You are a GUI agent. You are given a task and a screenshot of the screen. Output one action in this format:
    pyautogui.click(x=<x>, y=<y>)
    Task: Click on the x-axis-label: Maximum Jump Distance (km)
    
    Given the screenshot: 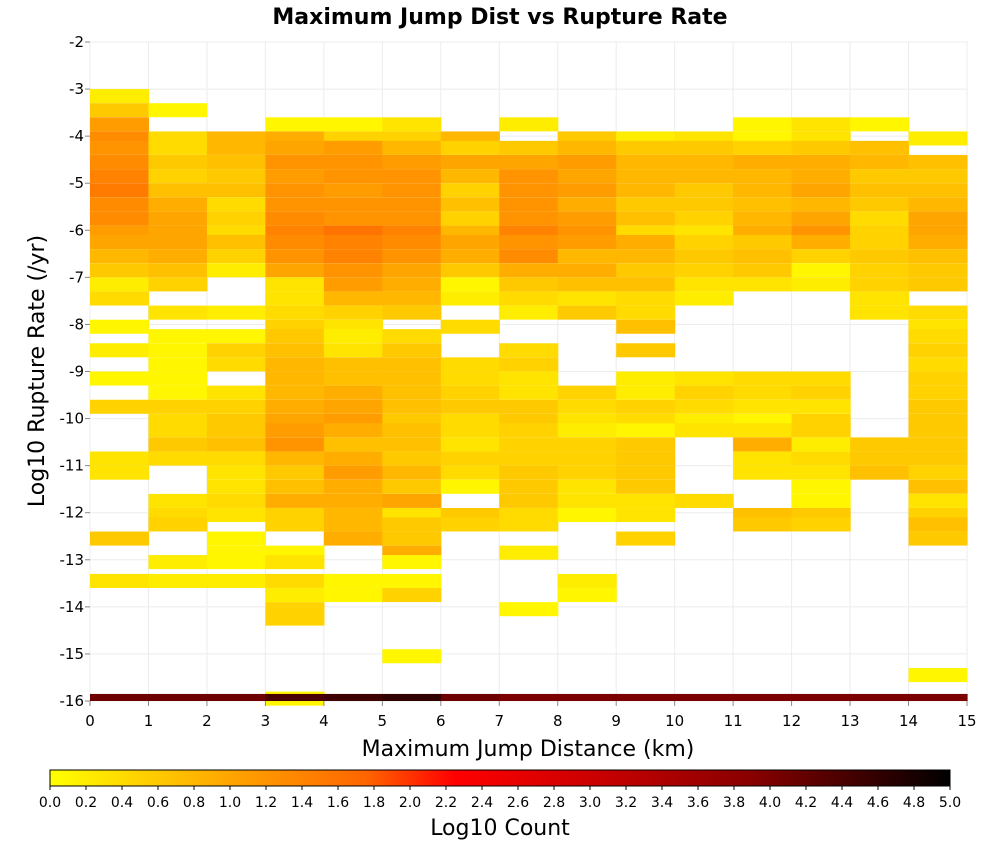 What is the action you would take?
    pyautogui.click(x=528, y=749)
    